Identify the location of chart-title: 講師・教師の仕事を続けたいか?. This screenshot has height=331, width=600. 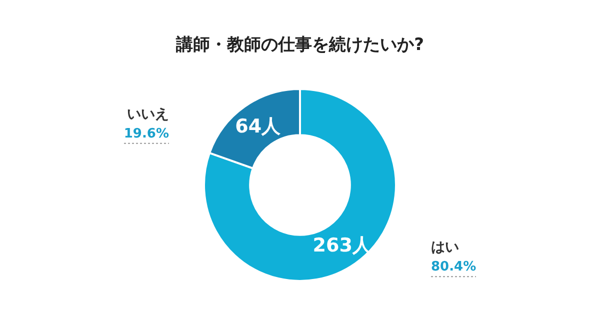
(299, 45).